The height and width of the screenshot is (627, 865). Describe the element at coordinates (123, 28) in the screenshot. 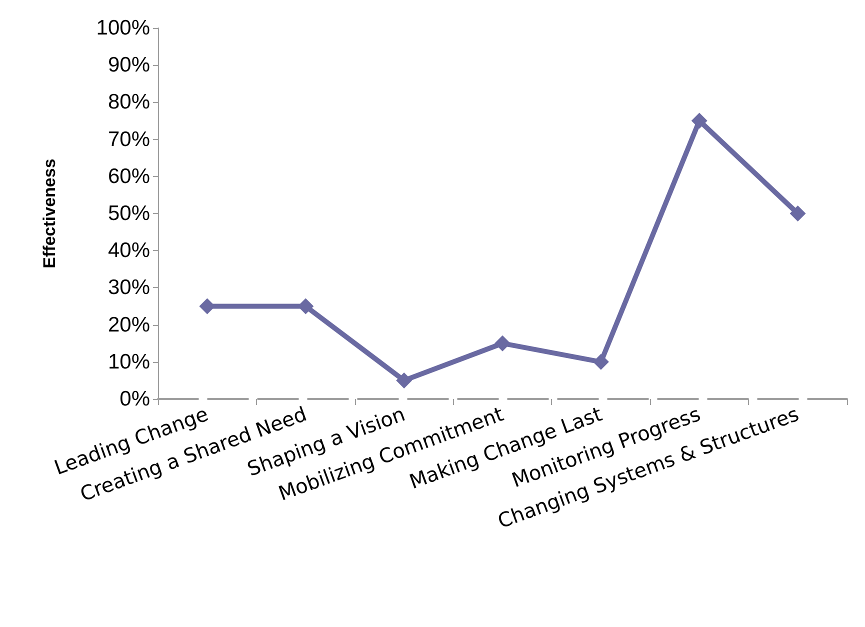

I see `y-tick-label: 100%` at that location.